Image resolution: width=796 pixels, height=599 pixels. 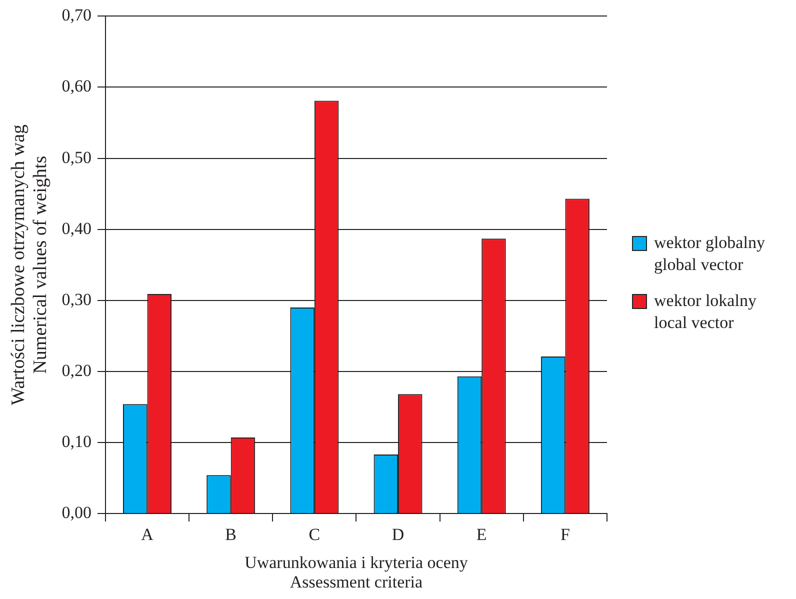 What do you see at coordinates (77, 441) in the screenshot?
I see `y-tick-label: 0,10` at bounding box center [77, 441].